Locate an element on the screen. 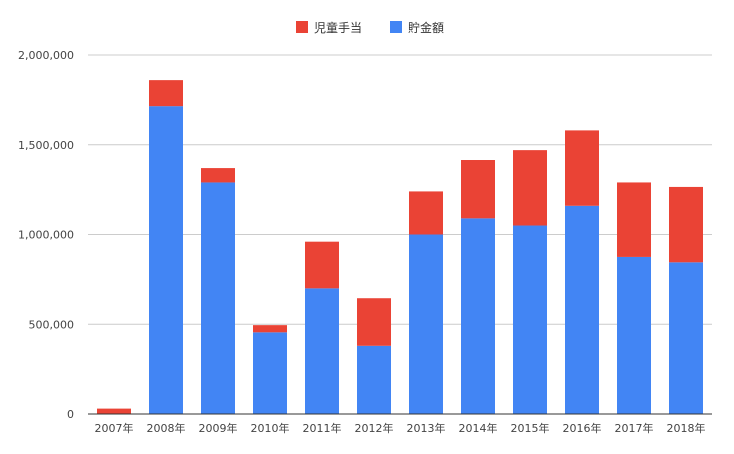 This screenshot has width=734, height=454. bar-savings-2013年 is located at coordinates (426, 324).